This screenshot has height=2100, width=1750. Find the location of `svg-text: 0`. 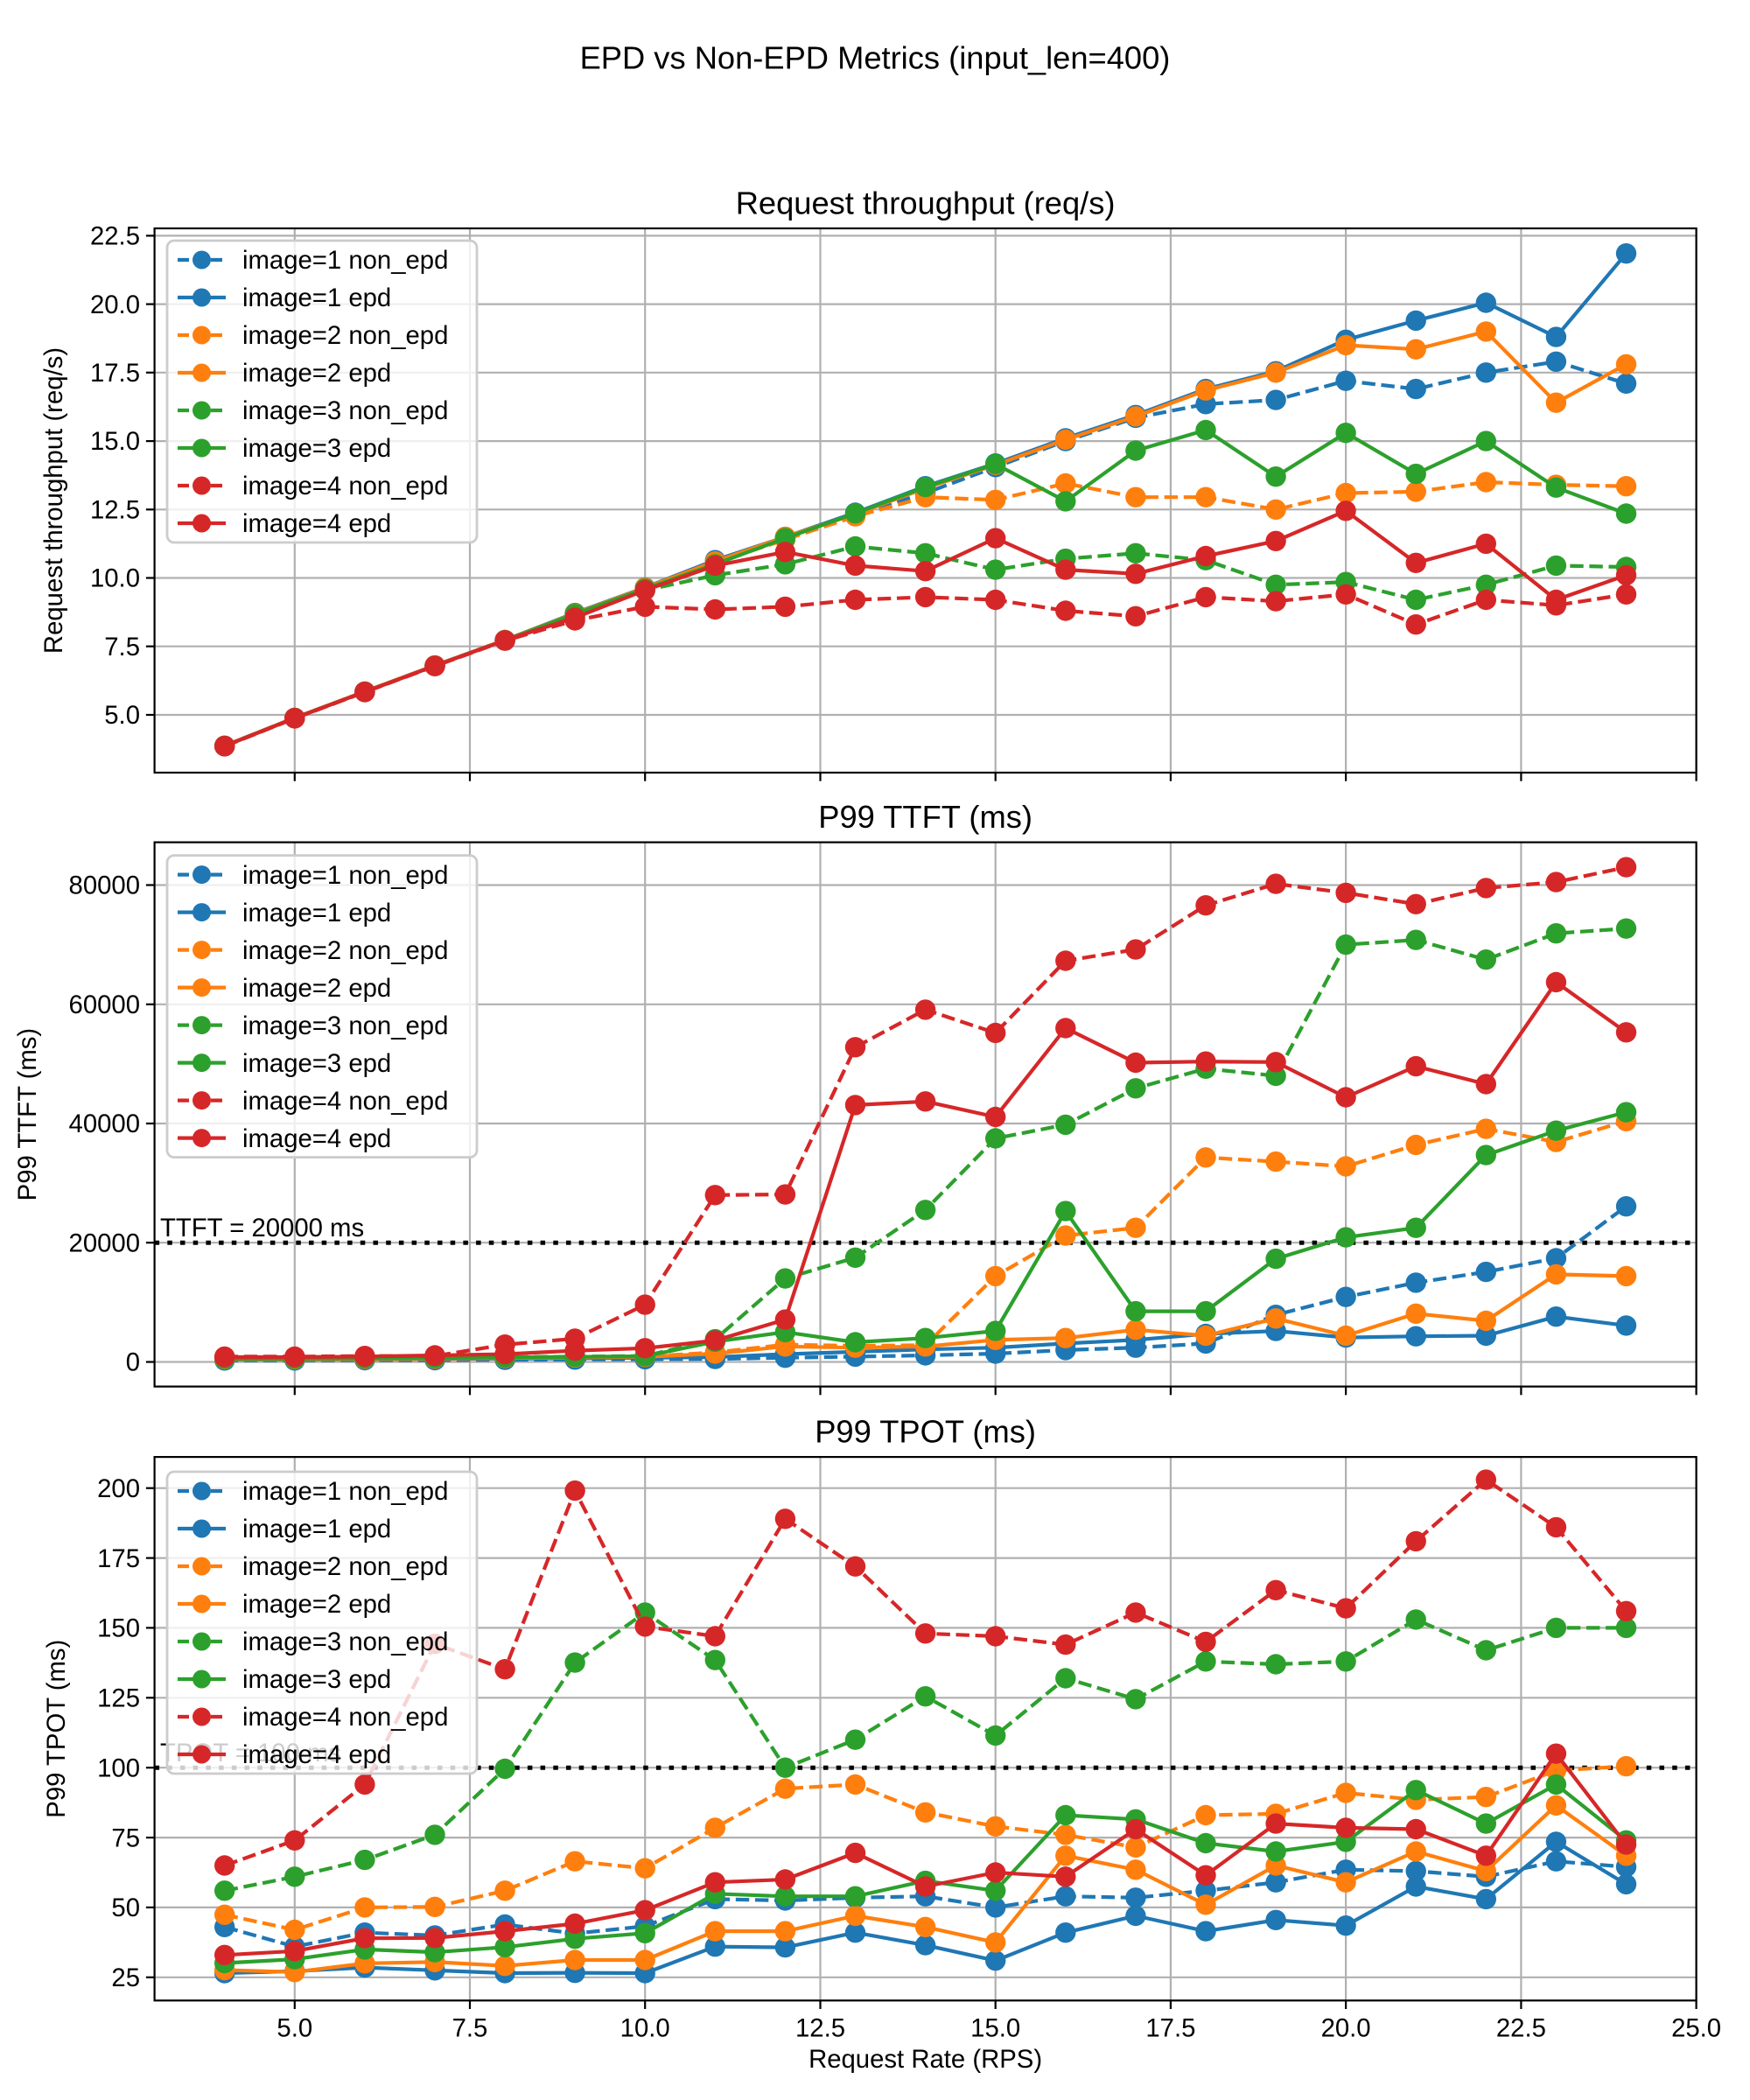

svg-text: 0 is located at coordinates (133, 1362).